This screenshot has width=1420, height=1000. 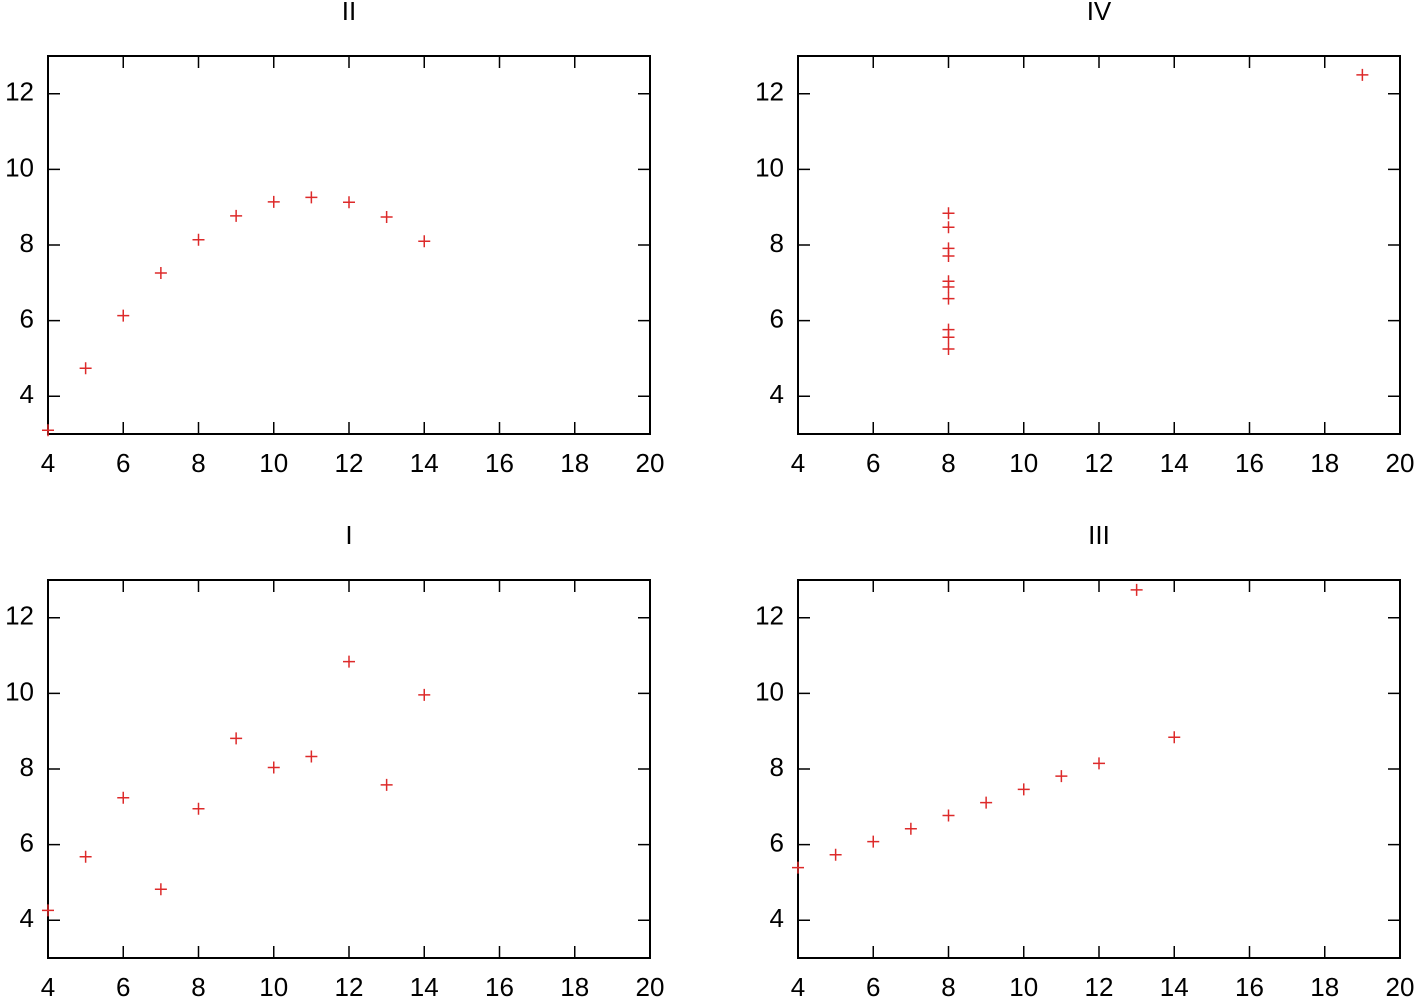 I want to click on chart-title: I, so click(x=348, y=535).